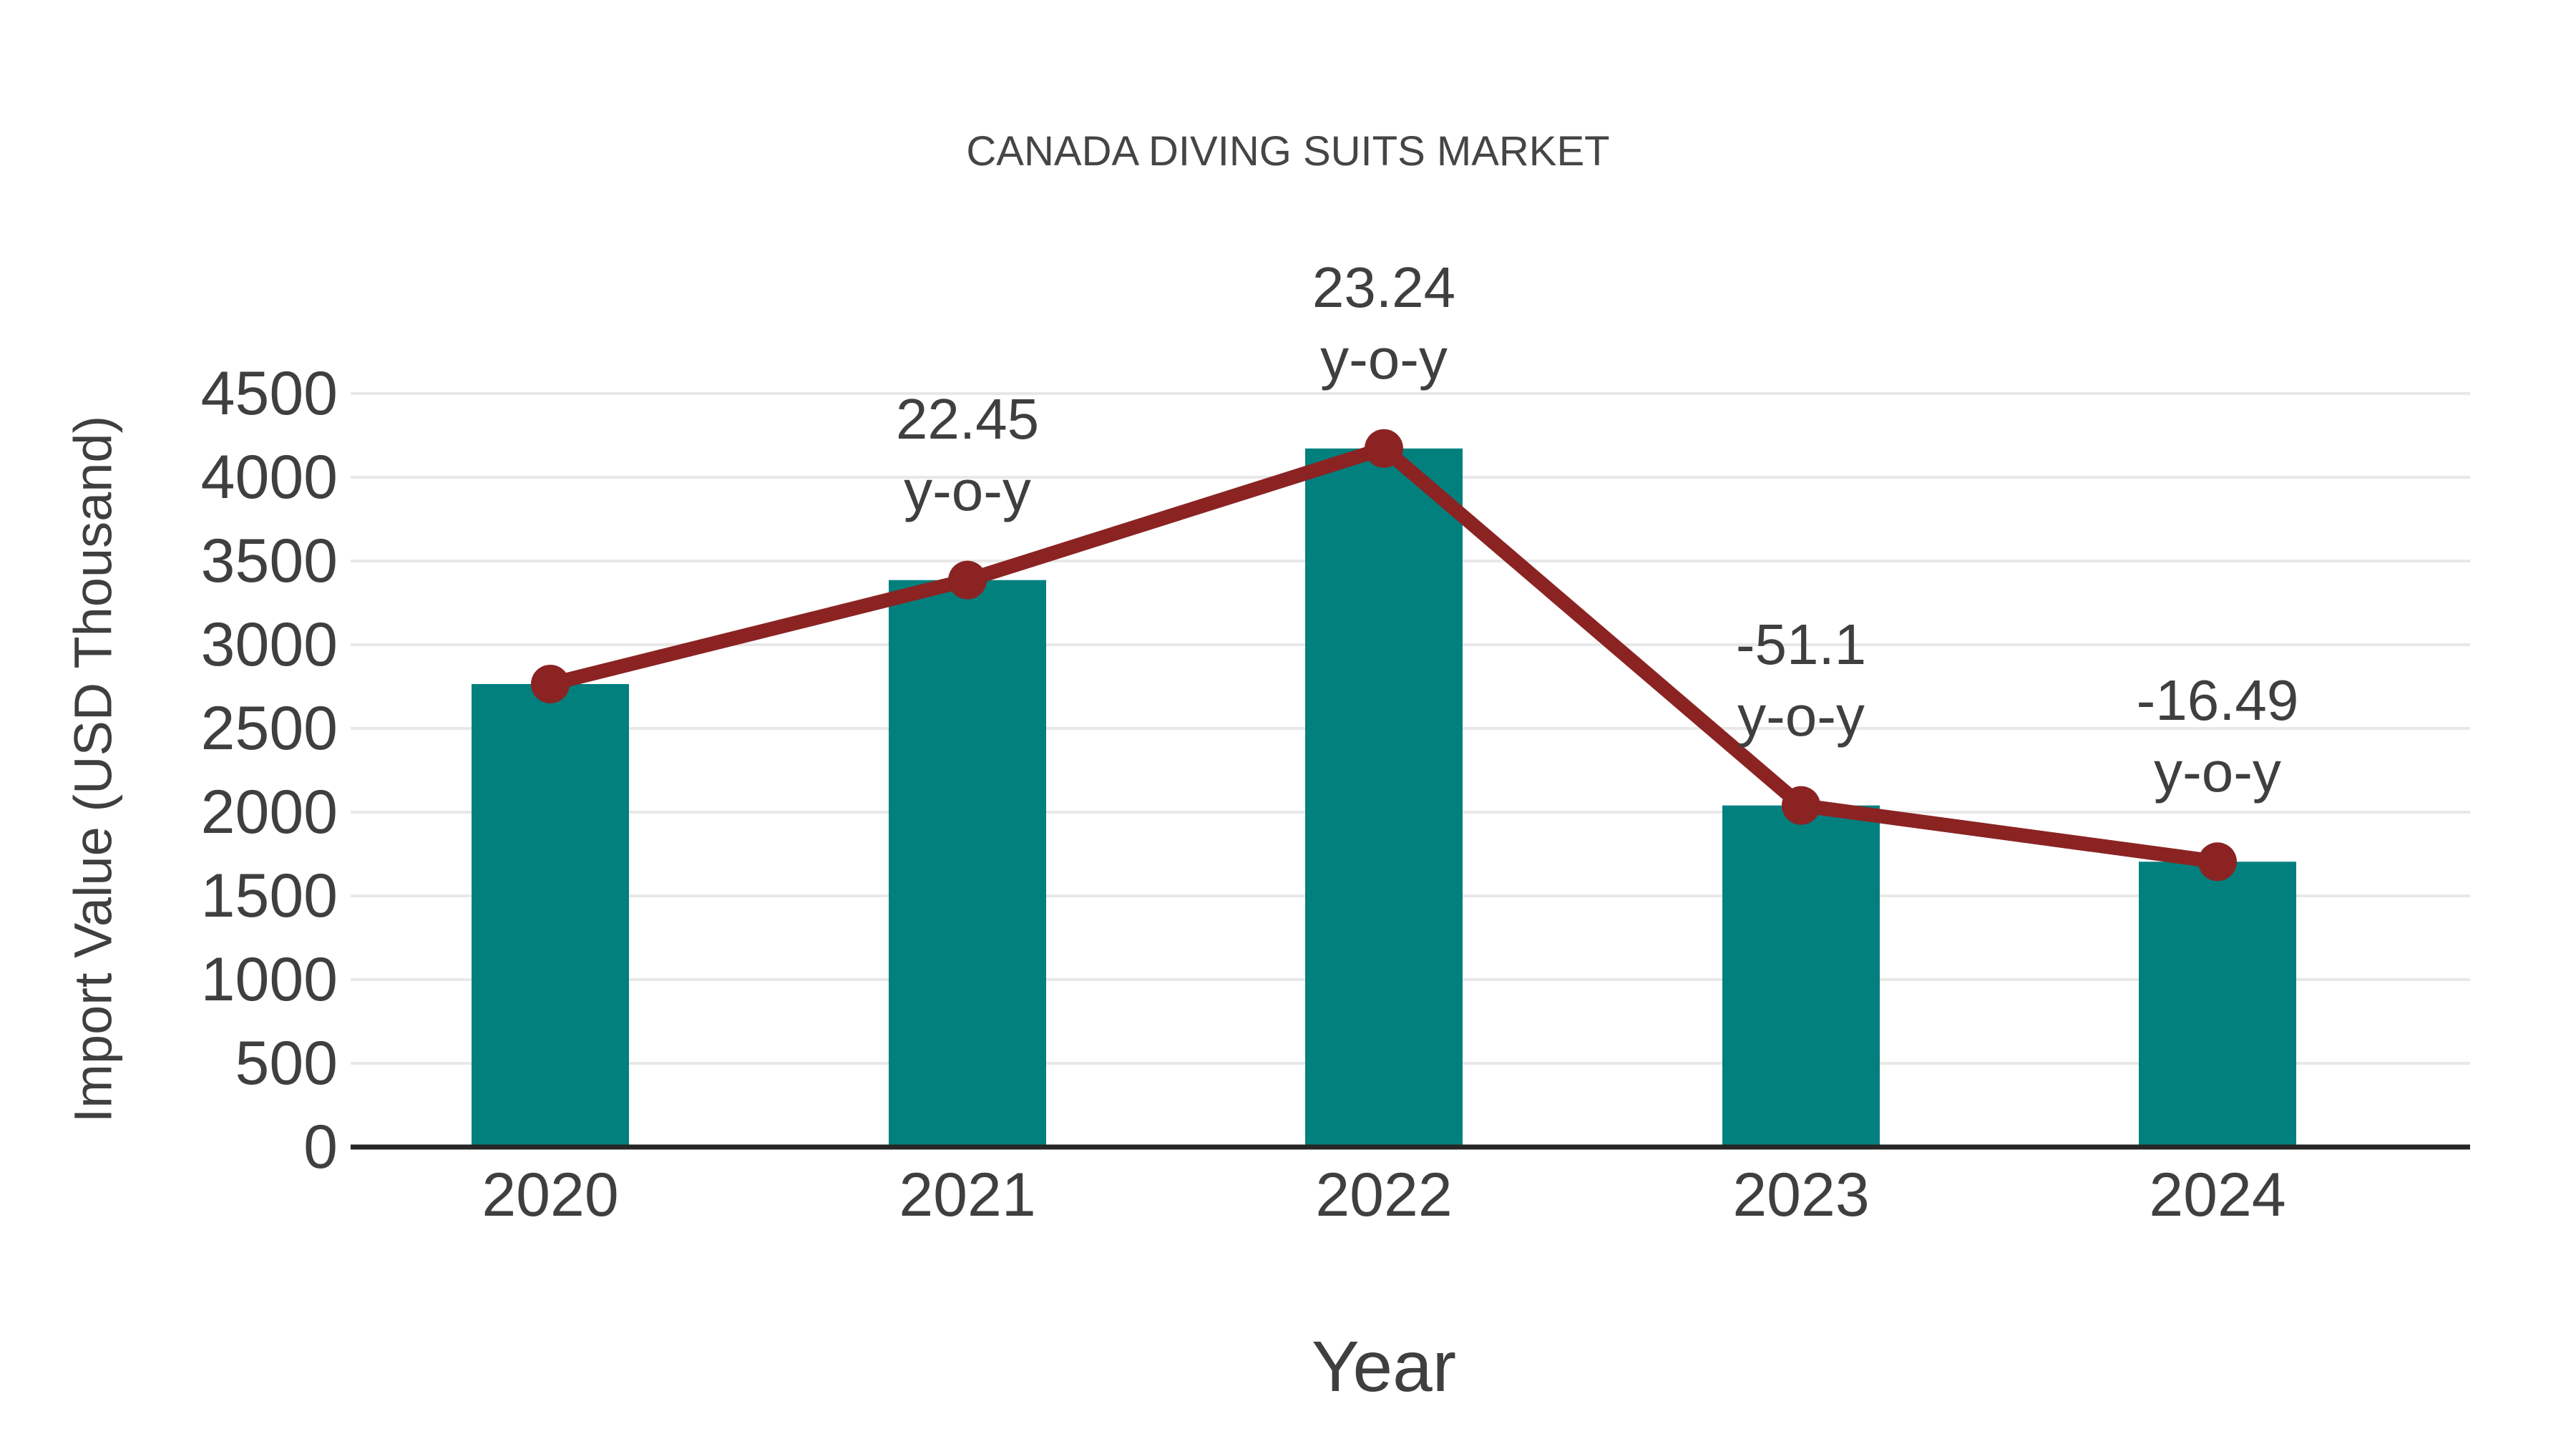 Image resolution: width=2576 pixels, height=1449 pixels. What do you see at coordinates (269, 561) in the screenshot?
I see `y-tick-label: 3500` at bounding box center [269, 561].